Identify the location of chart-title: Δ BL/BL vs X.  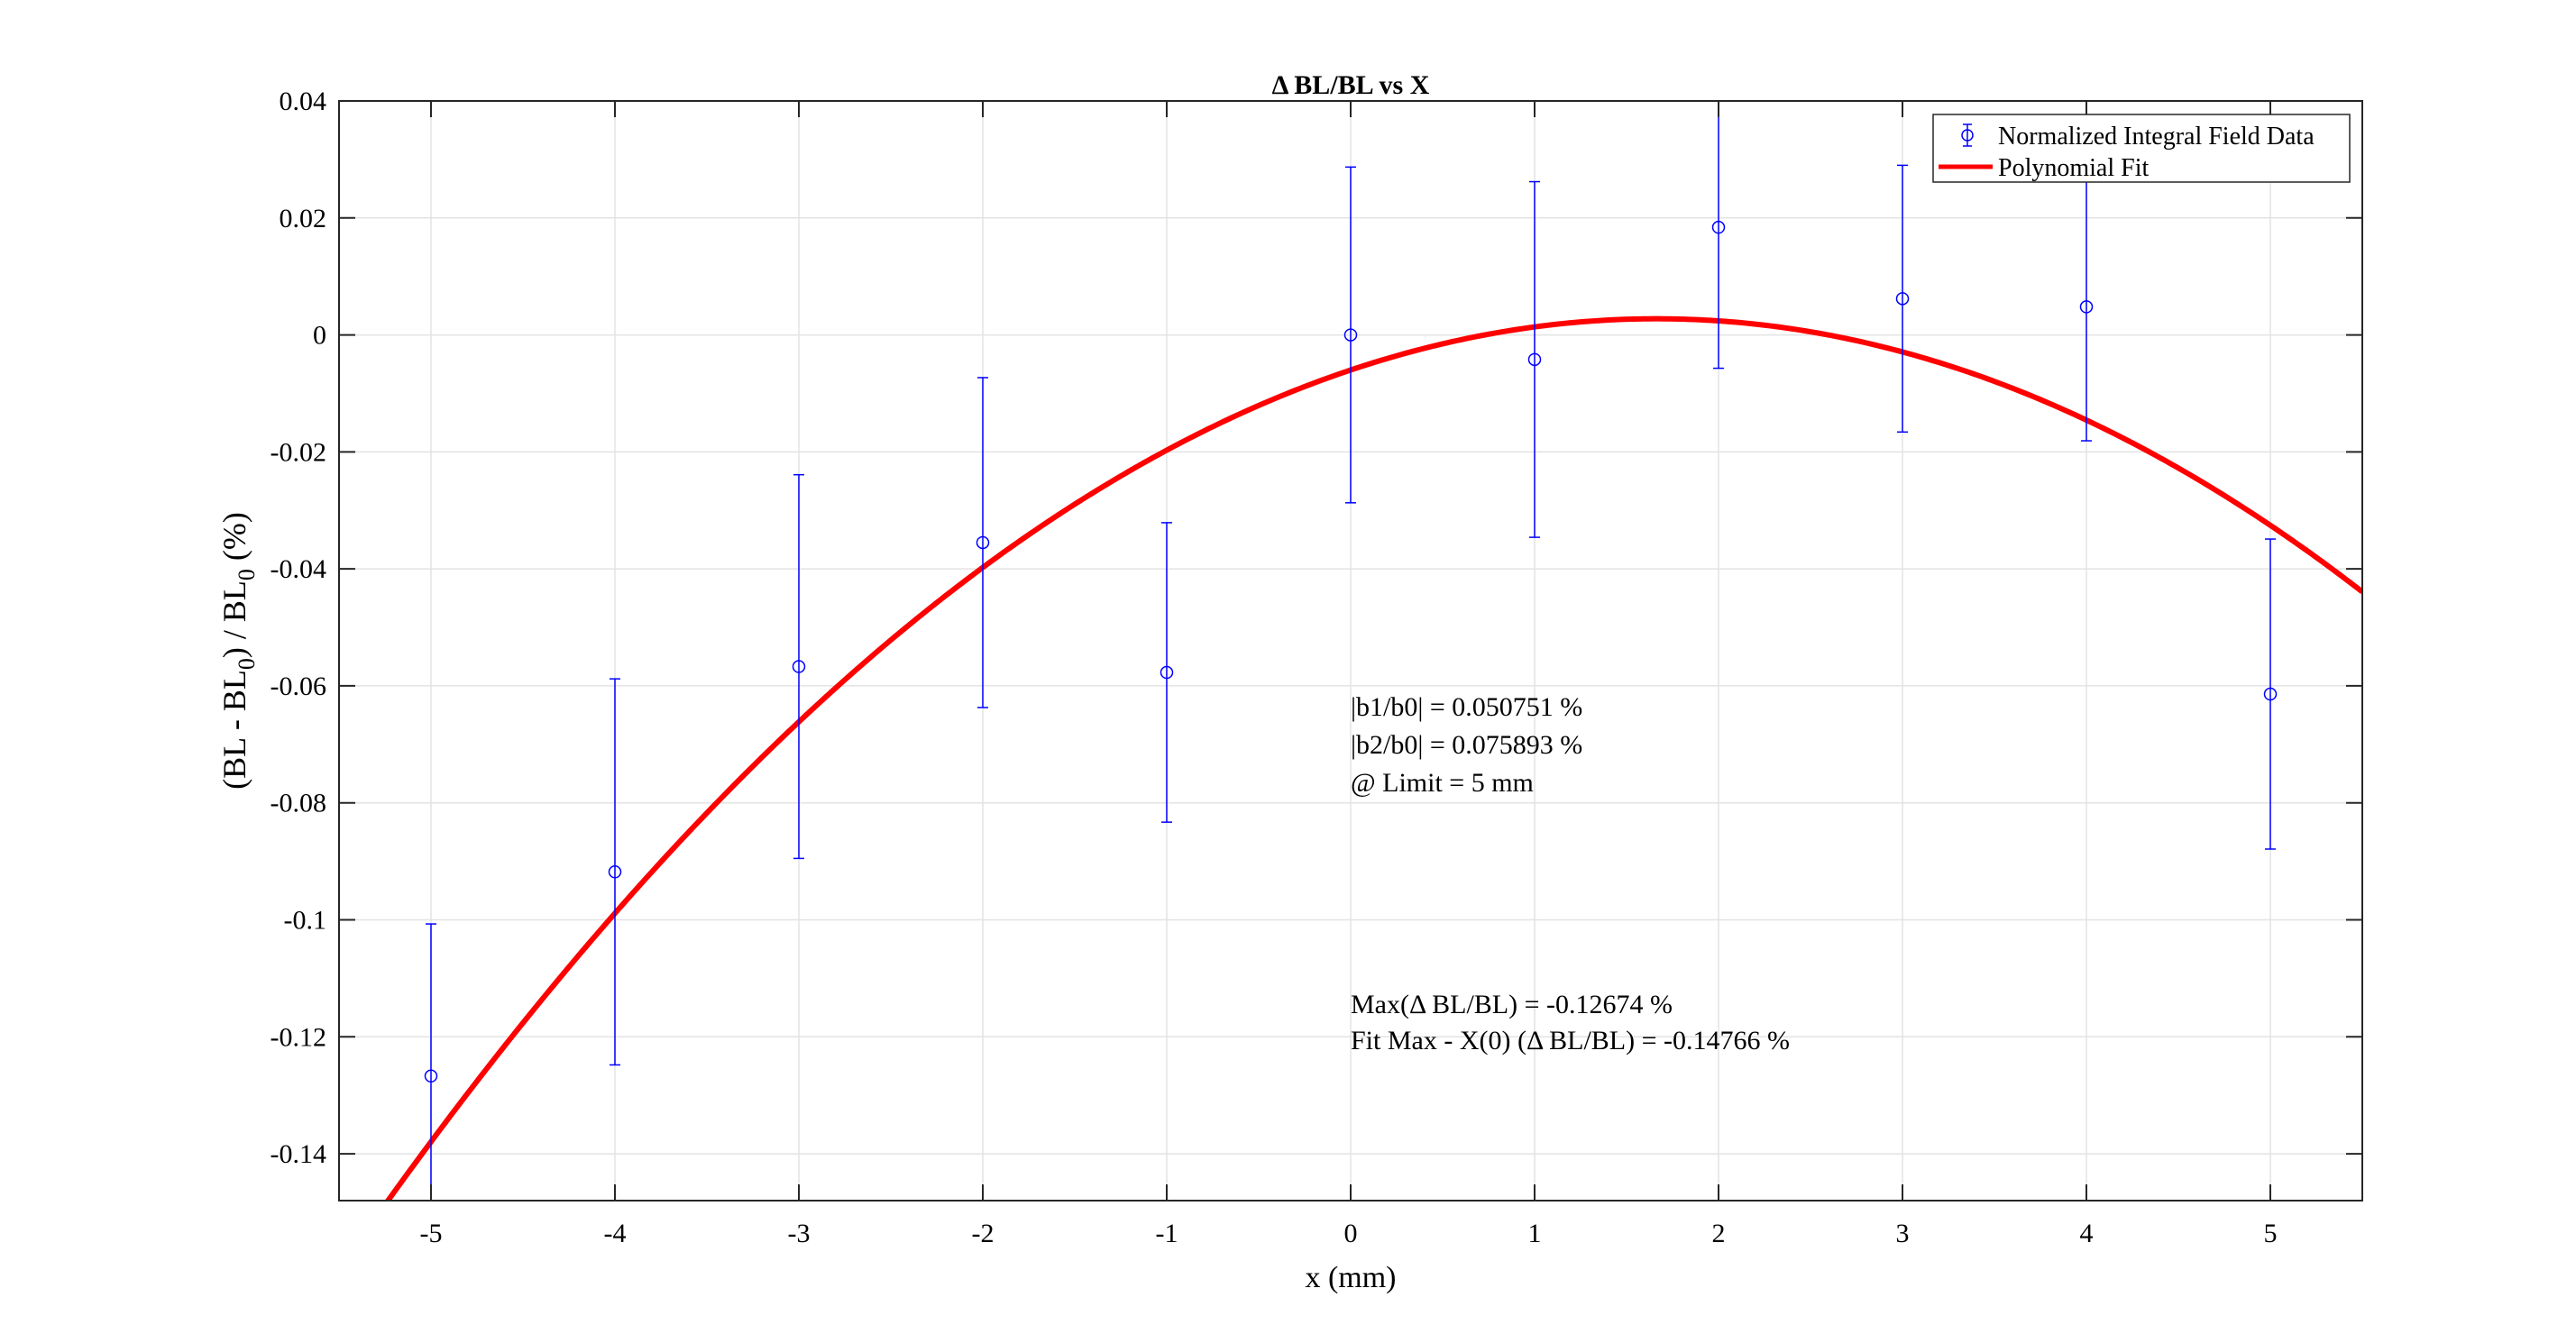
(1351, 85).